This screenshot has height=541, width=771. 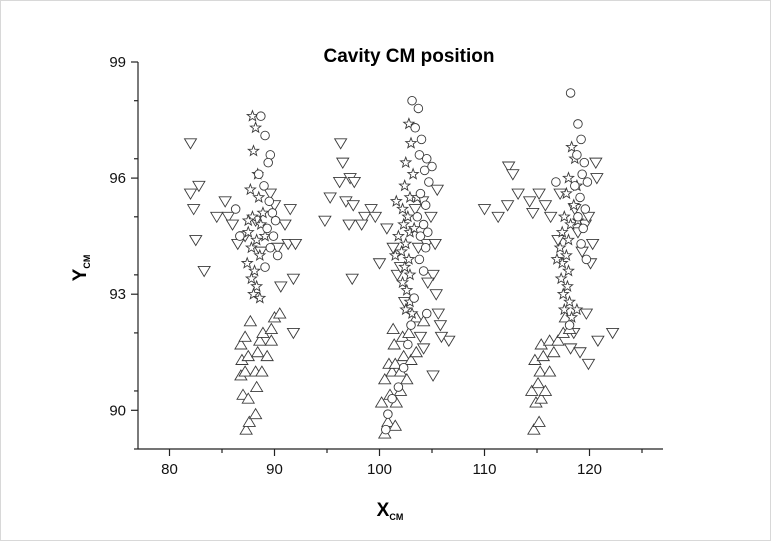 What do you see at coordinates (117, 294) in the screenshot?
I see `y-tick-label: 93` at bounding box center [117, 294].